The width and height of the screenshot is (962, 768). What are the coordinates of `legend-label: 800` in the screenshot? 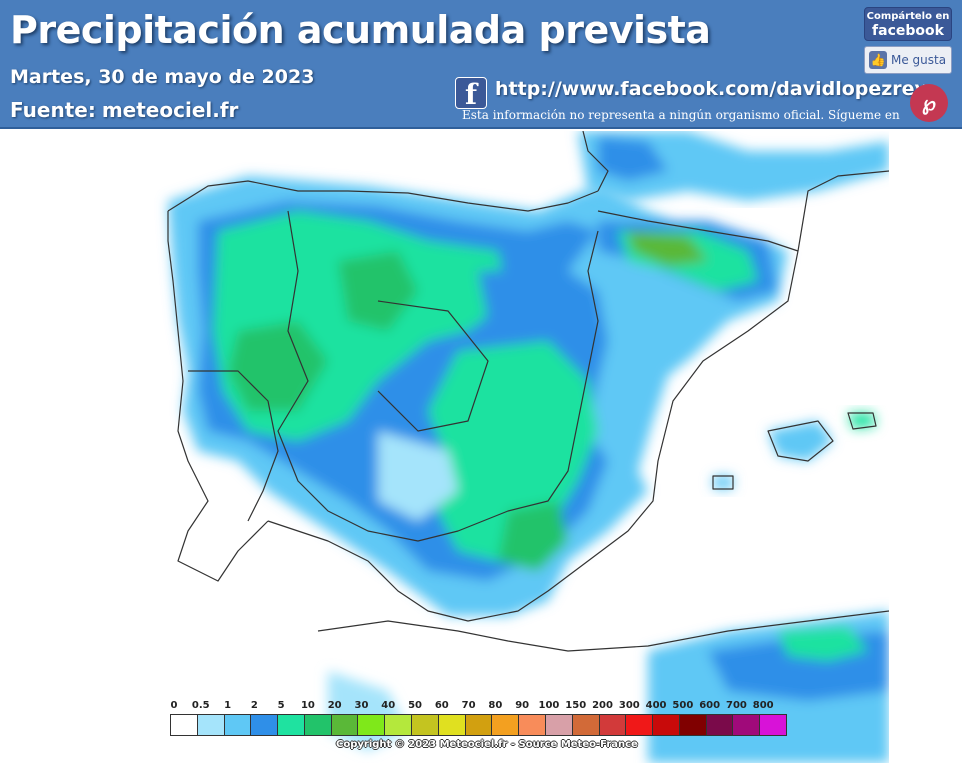 It's located at (763, 705).